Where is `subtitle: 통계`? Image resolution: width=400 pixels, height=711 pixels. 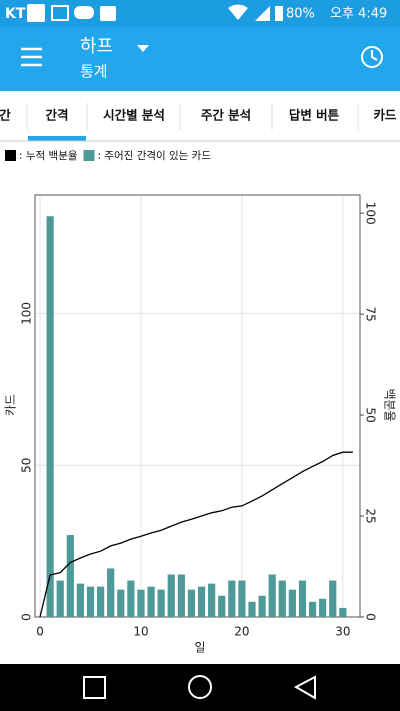 subtitle: 통계 is located at coordinates (94, 72).